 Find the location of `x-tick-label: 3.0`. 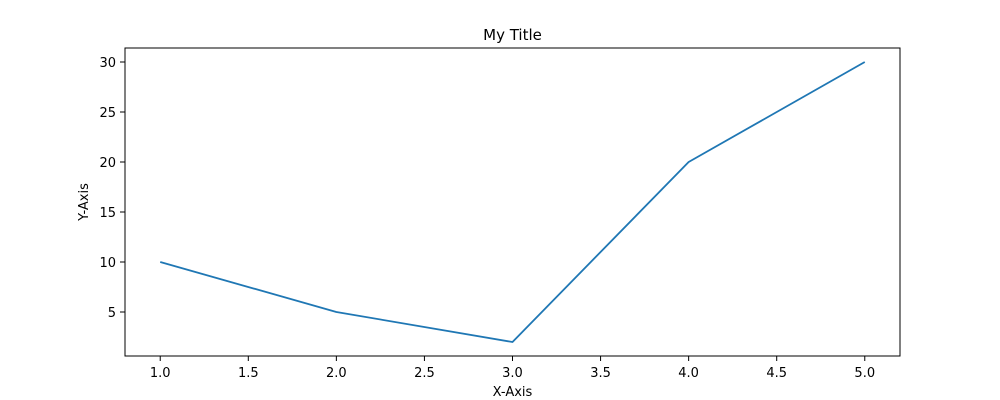

x-tick-label: 3.0 is located at coordinates (512, 373).